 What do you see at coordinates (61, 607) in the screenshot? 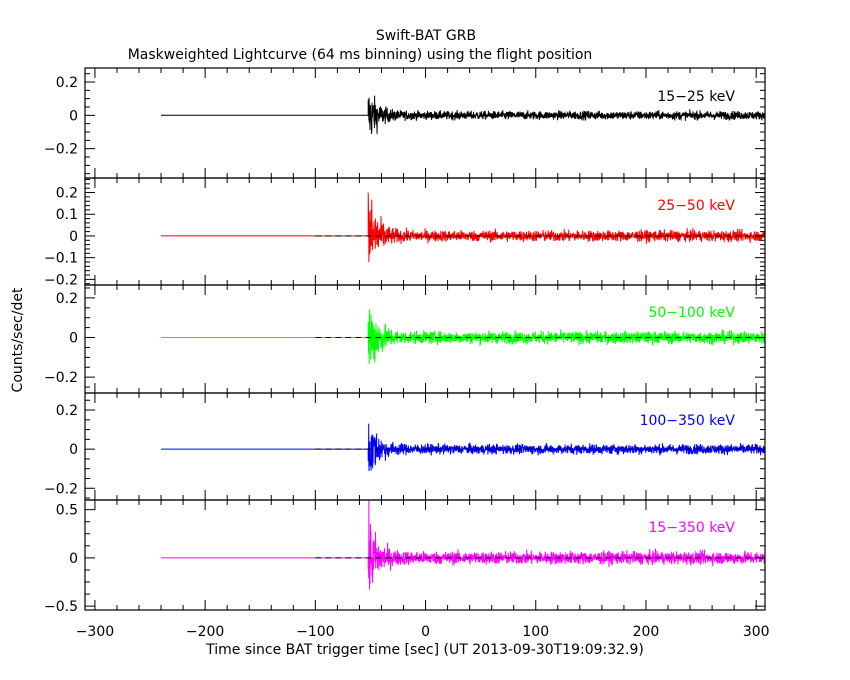
I see `y-tick-label: −0.5` at bounding box center [61, 607].